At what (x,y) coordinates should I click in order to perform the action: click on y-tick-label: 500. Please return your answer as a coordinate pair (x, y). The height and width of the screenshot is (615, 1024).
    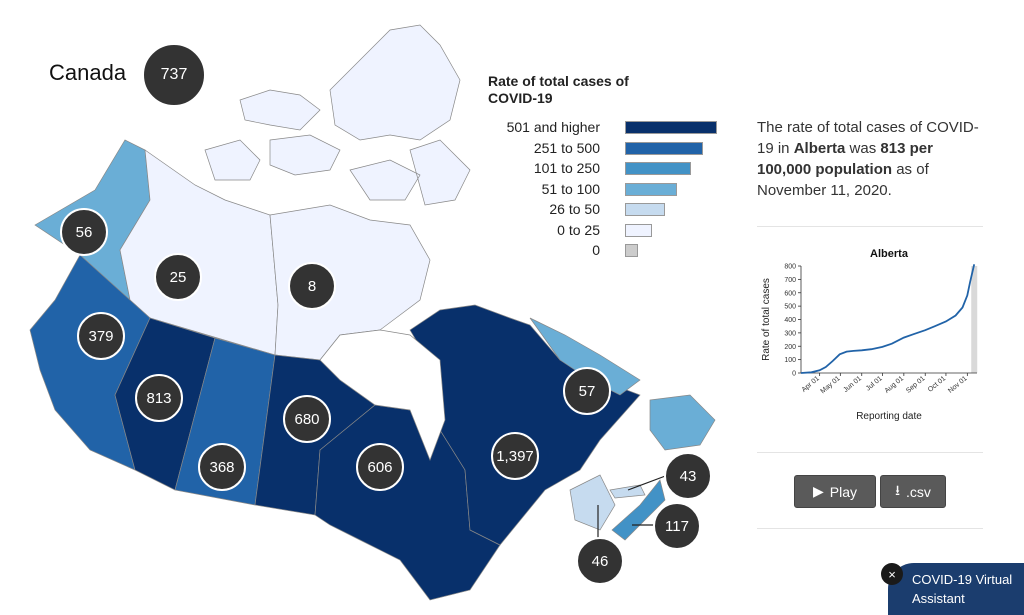
    Looking at the image, I should click on (790, 307).